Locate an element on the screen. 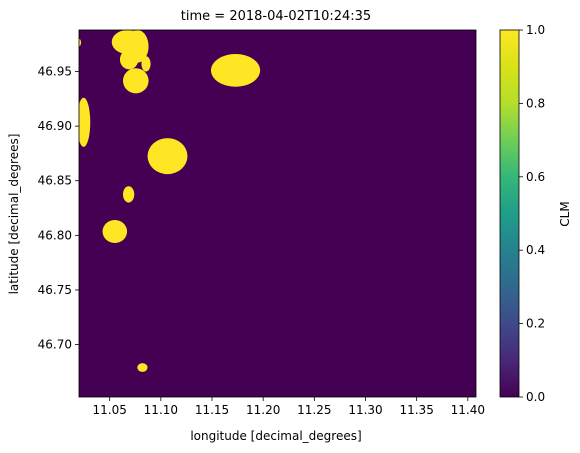 The width and height of the screenshot is (580, 453). x-tick-label: 11.40 is located at coordinates (468, 410).